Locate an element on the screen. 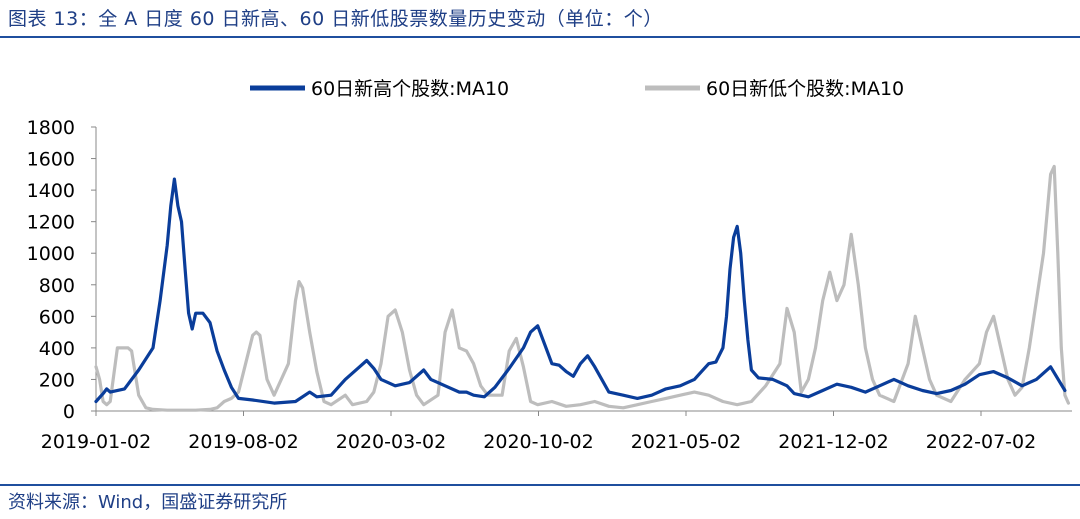 This screenshot has height=519, width=1080. y-tick-label: 800 is located at coordinates (57, 286).